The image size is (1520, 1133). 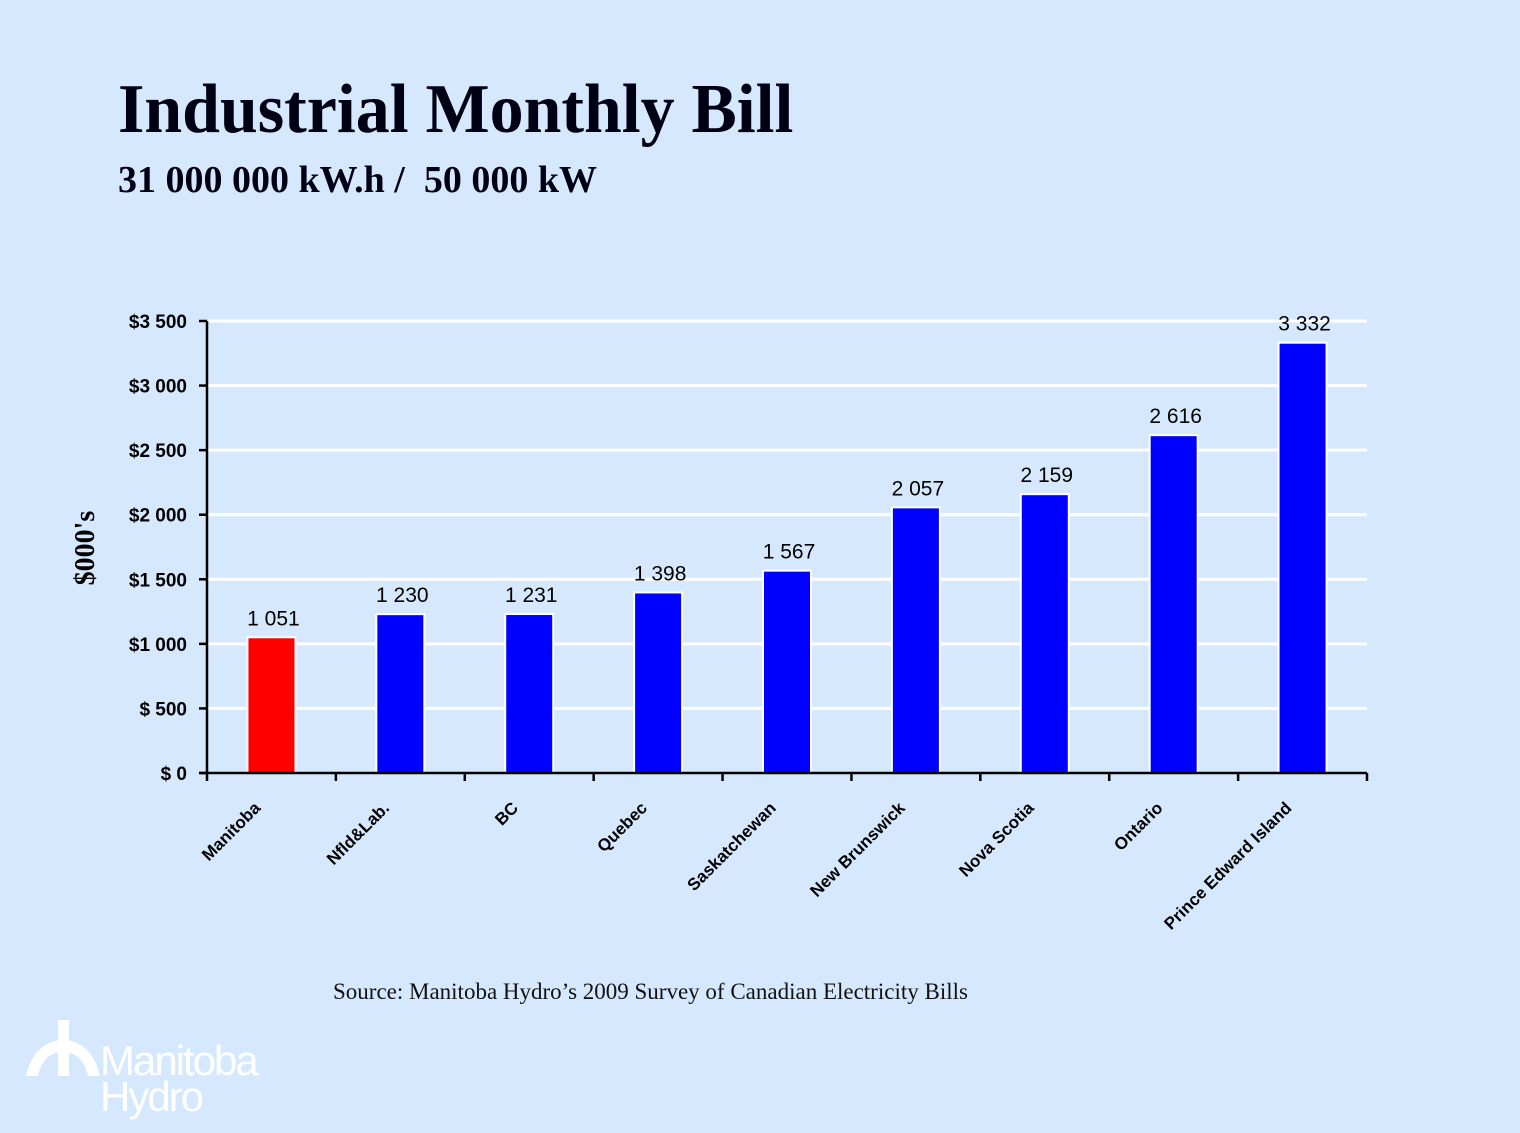 What do you see at coordinates (531, 595) in the screenshot?
I see `data-label: 1 231` at bounding box center [531, 595].